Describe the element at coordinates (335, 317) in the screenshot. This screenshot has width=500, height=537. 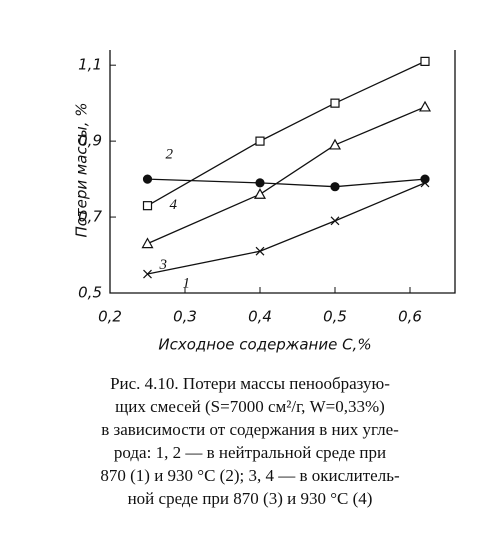
I see `x-tick-label: 0,5` at that location.